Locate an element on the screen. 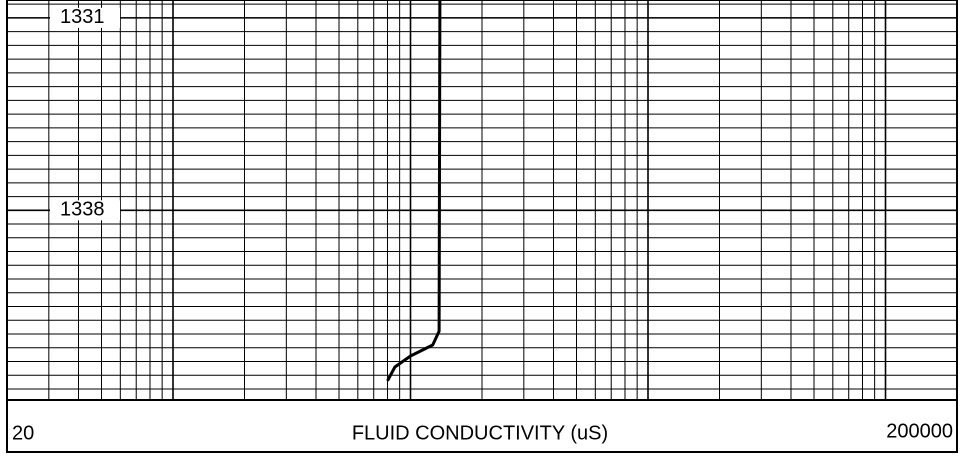  x-max-label: 200000 is located at coordinates (919, 431).